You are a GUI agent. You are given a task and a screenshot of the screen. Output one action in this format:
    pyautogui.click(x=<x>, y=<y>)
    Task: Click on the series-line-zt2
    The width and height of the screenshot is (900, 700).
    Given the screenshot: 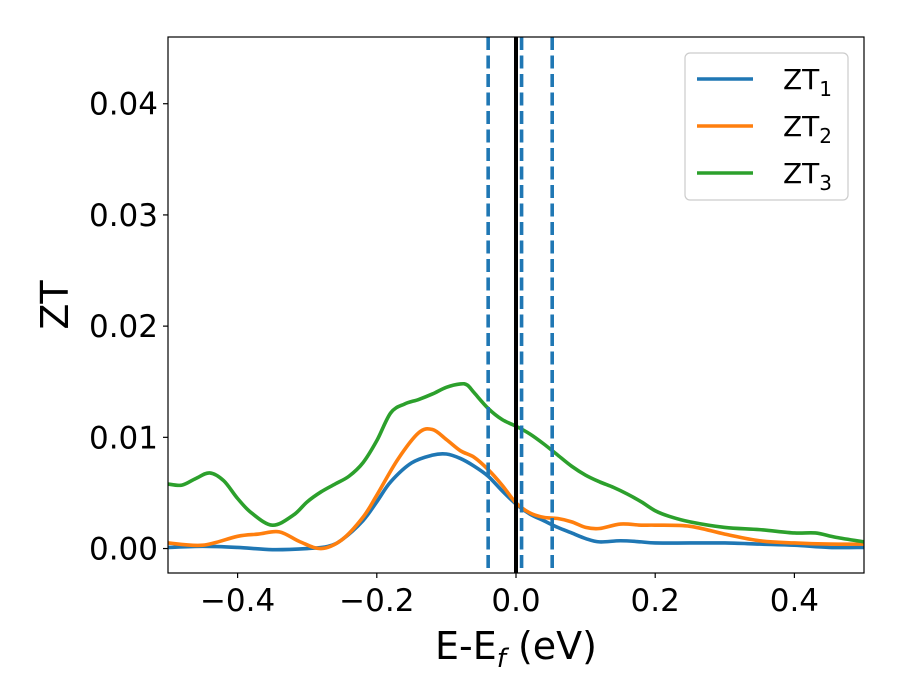 What is the action you would take?
    pyautogui.click(x=516, y=489)
    